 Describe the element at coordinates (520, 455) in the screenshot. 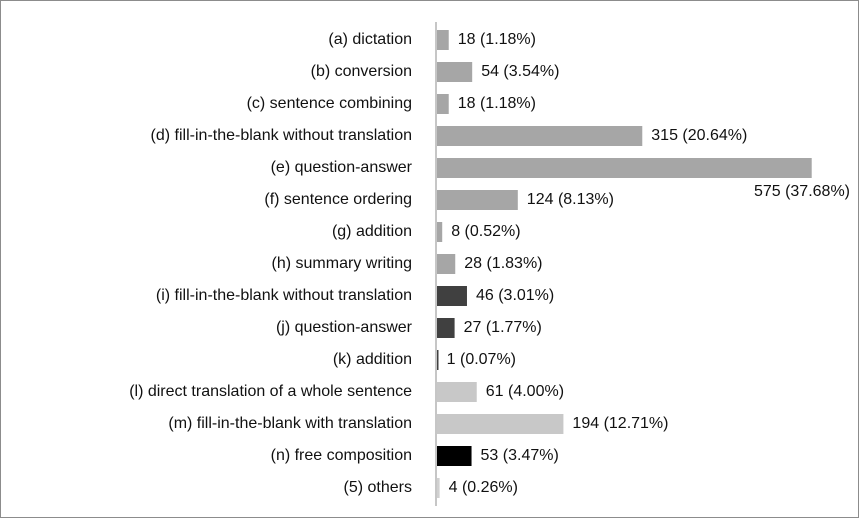

I see `value-label: 53 (3.47%)` at that location.